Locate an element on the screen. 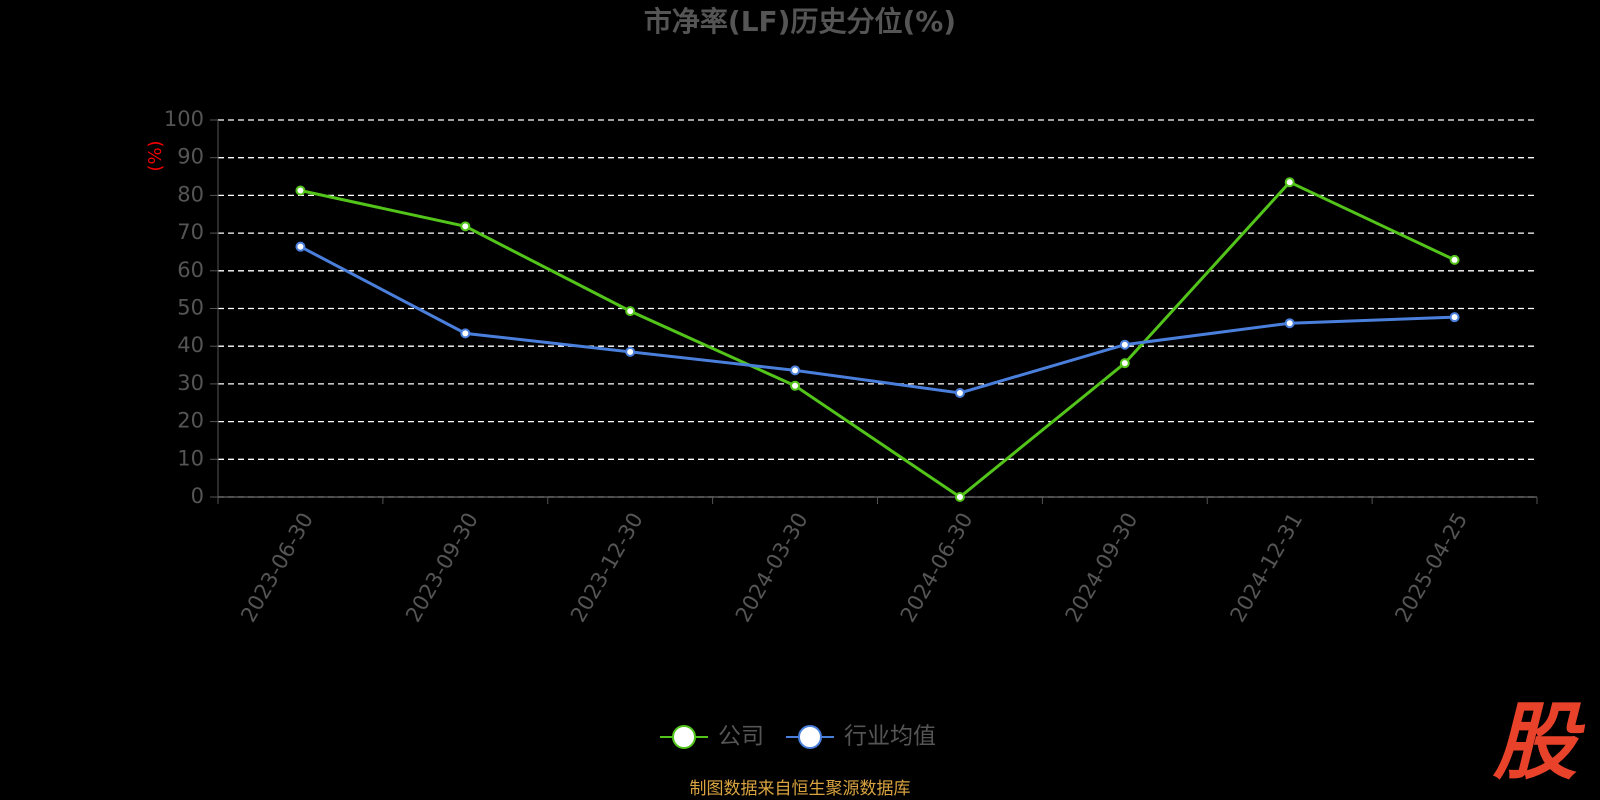 Image resolution: width=1600 pixels, height=800 pixels. x-tick-label: 2024-09-30 is located at coordinates (1102, 568).